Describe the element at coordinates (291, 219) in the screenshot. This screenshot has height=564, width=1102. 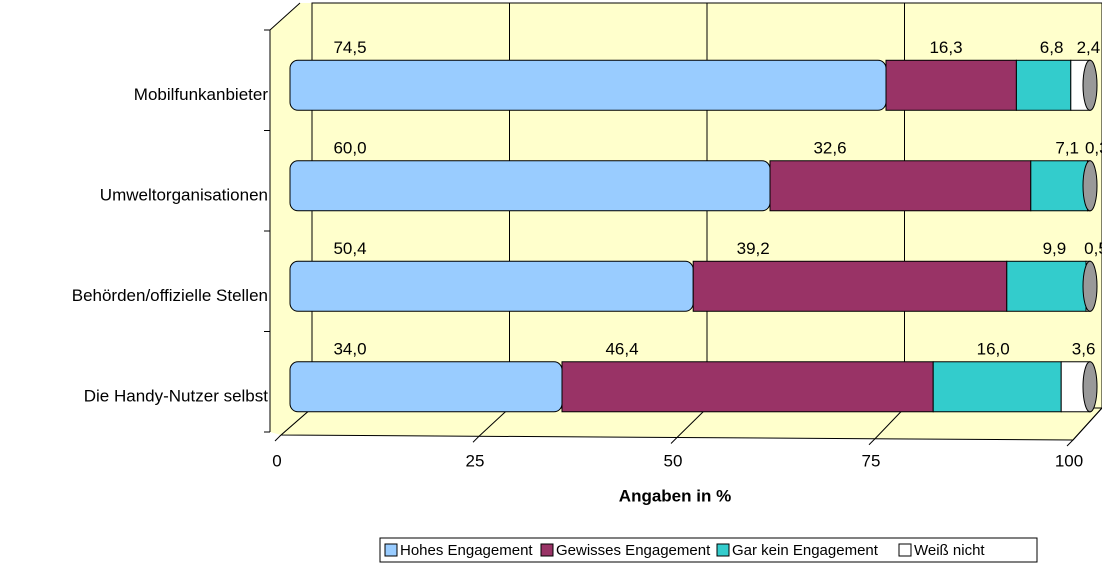
I see `side-wall` at that location.